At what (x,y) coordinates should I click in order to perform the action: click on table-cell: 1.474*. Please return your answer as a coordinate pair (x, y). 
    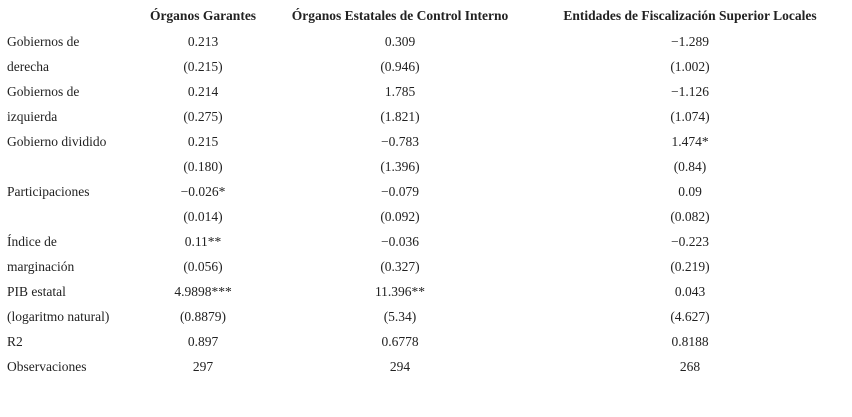
    Looking at the image, I should click on (690, 141).